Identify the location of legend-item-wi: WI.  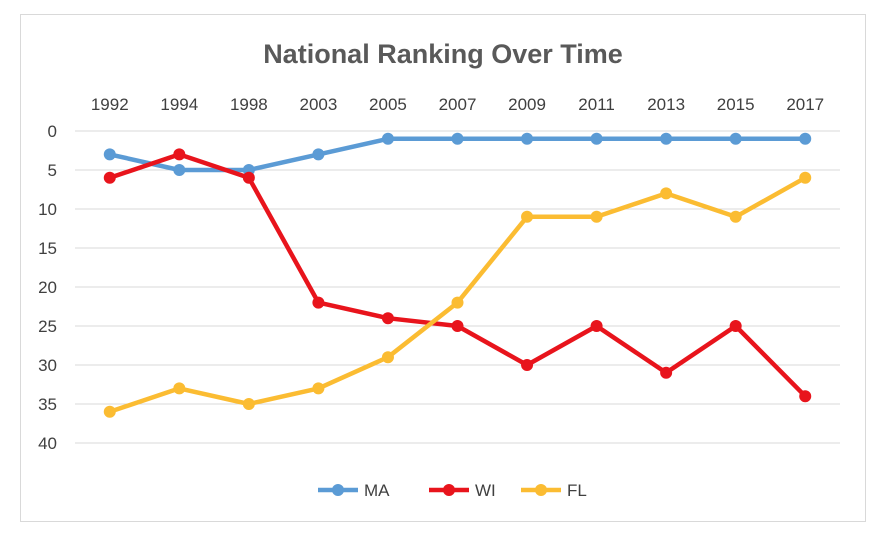
(462, 490).